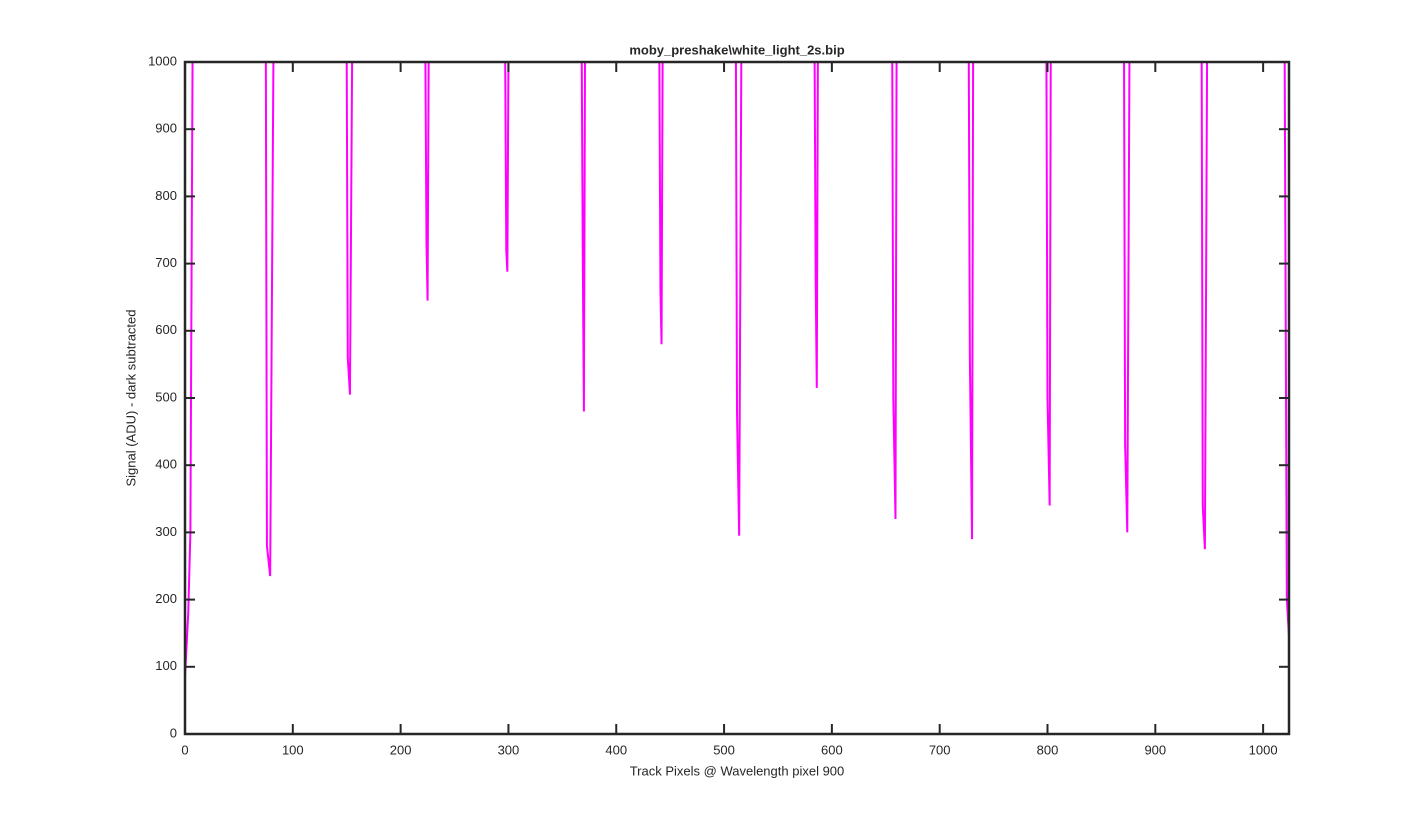 The height and width of the screenshot is (825, 1425). What do you see at coordinates (166, 396) in the screenshot?
I see `y-tick-label: 500` at bounding box center [166, 396].